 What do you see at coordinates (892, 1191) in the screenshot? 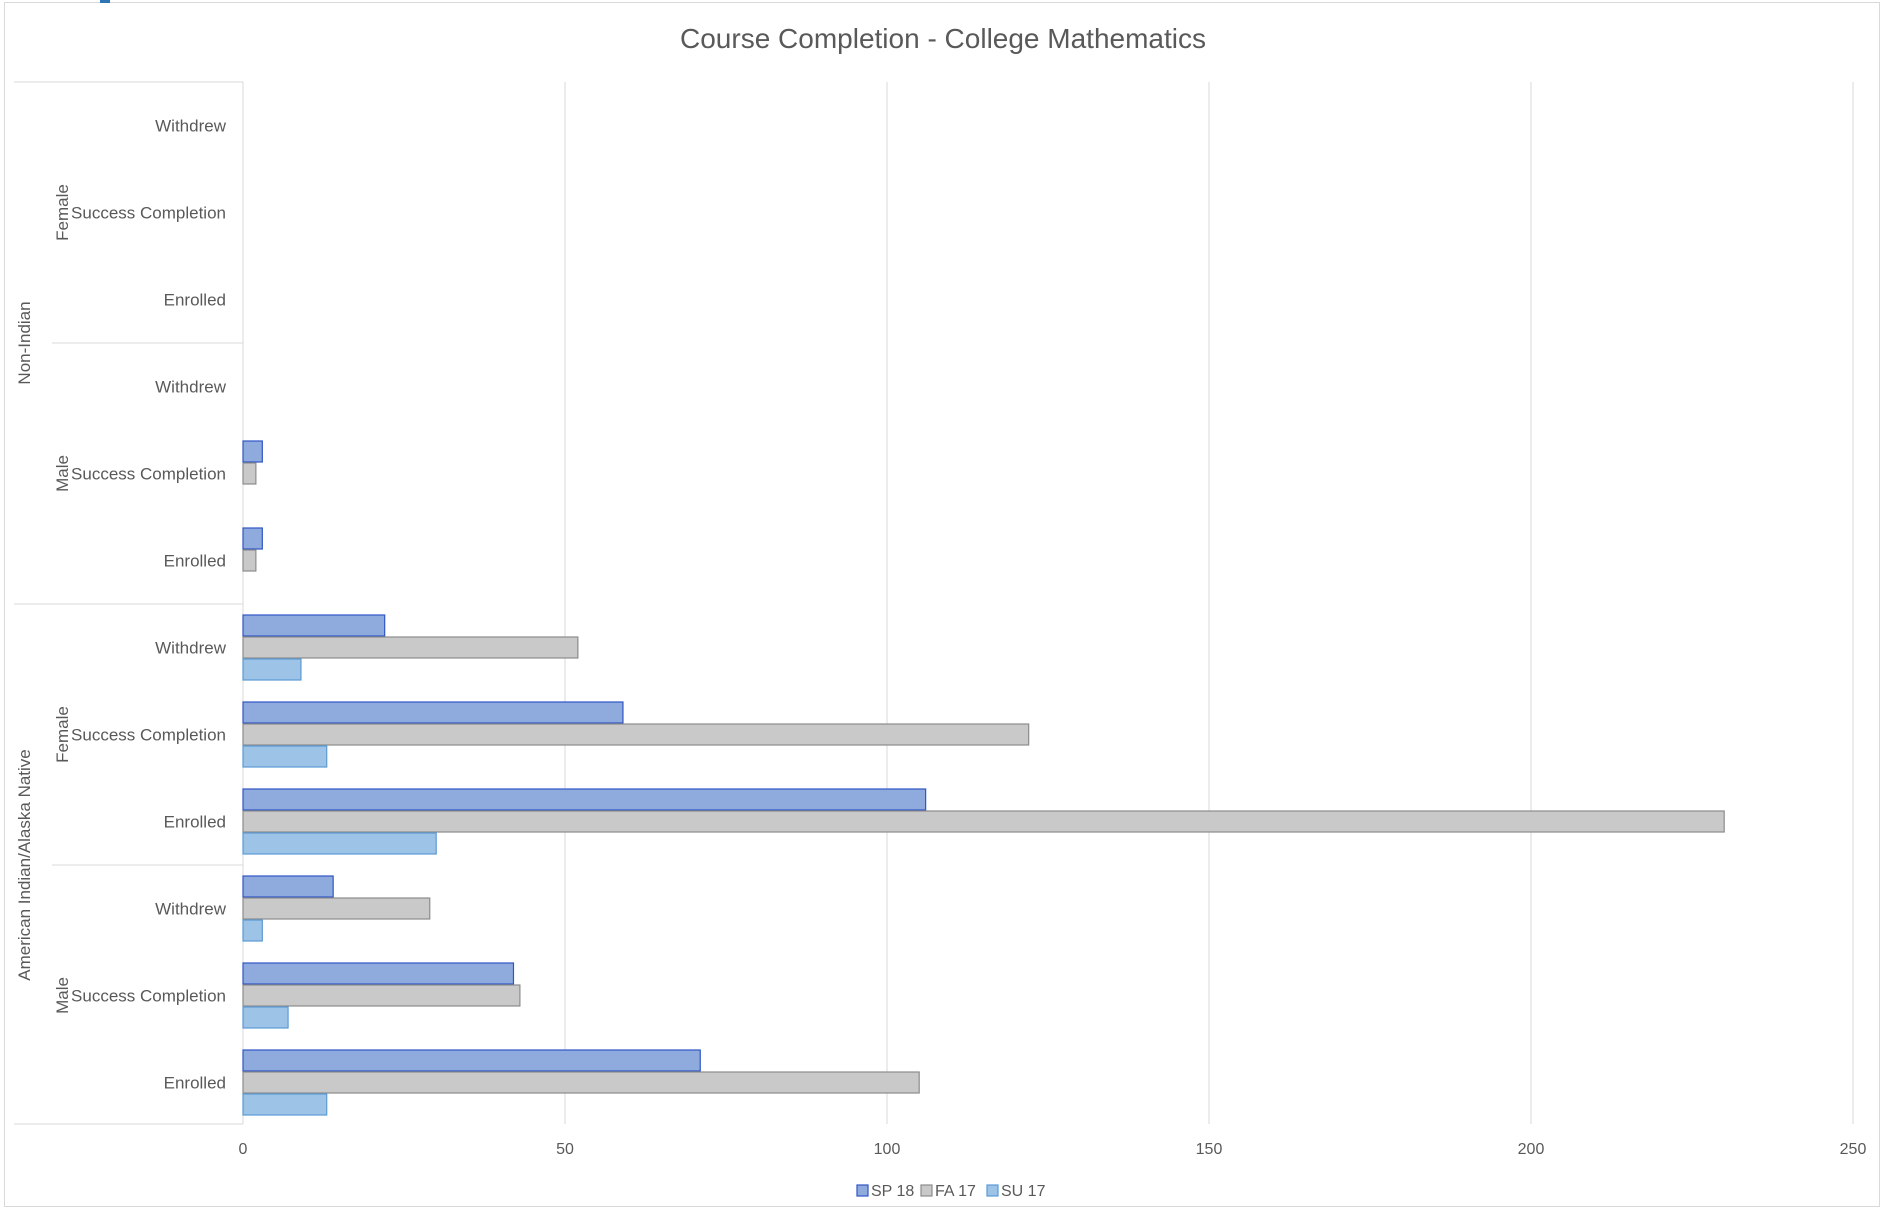
I see `legend-label: SP 18` at bounding box center [892, 1191].